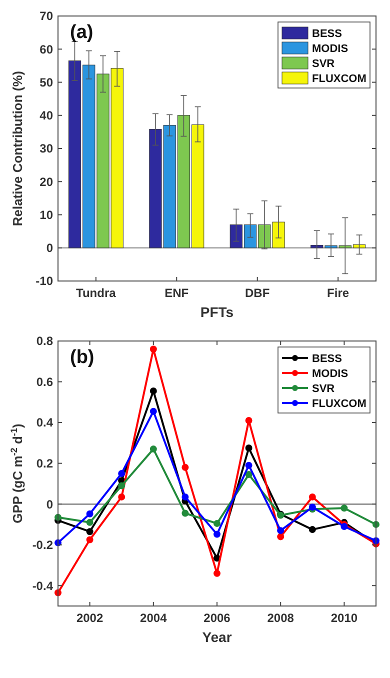 This screenshot has height=678, width=390. I want to click on x-tick-label: 2004, so click(154, 618).